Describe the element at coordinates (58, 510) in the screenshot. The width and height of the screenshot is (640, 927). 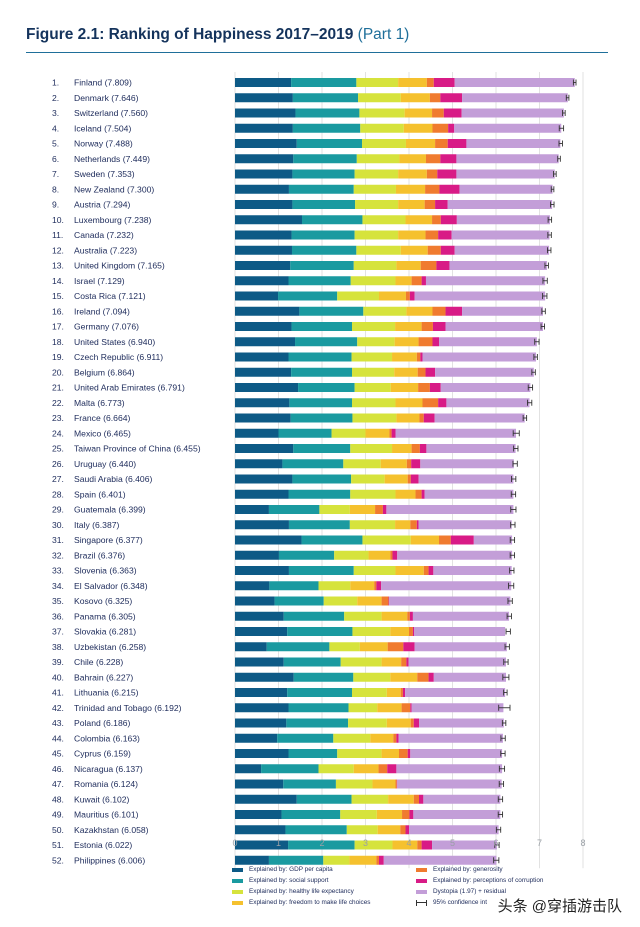
I see `row-rank: 29.` at that location.